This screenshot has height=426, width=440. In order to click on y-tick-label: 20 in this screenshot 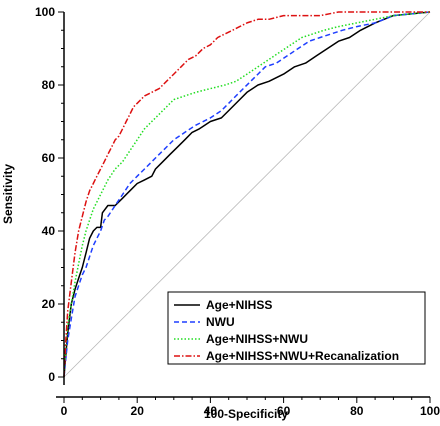, I will do `click(49, 304)`.